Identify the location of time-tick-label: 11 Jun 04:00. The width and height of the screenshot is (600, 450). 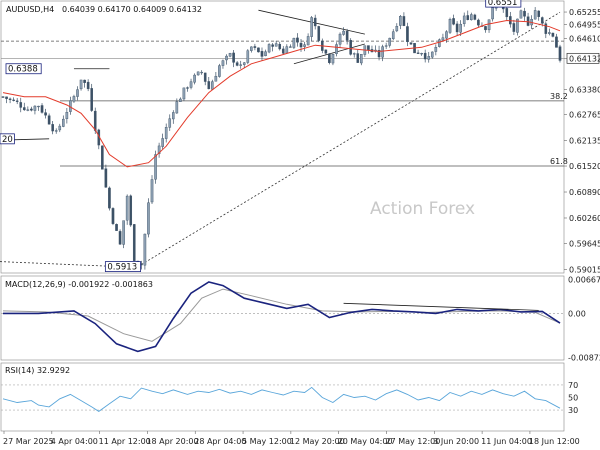
(506, 441).